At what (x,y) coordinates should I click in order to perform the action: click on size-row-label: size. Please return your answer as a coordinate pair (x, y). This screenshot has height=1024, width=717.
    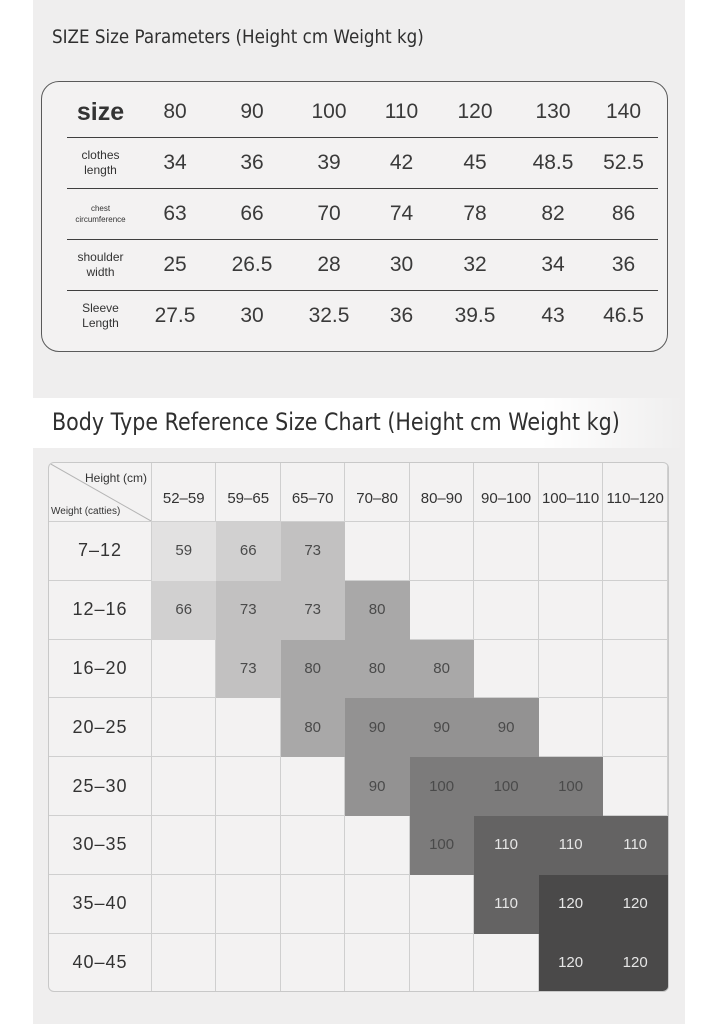
    Looking at the image, I should click on (100, 112).